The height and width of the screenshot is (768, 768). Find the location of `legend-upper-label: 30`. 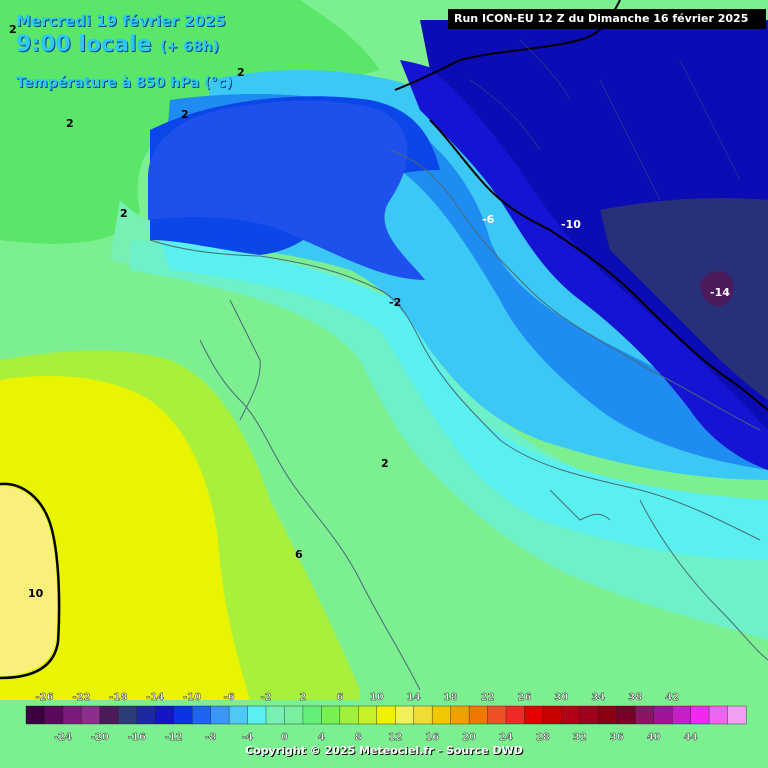

legend-upper-label: 30 is located at coordinates (561, 697).